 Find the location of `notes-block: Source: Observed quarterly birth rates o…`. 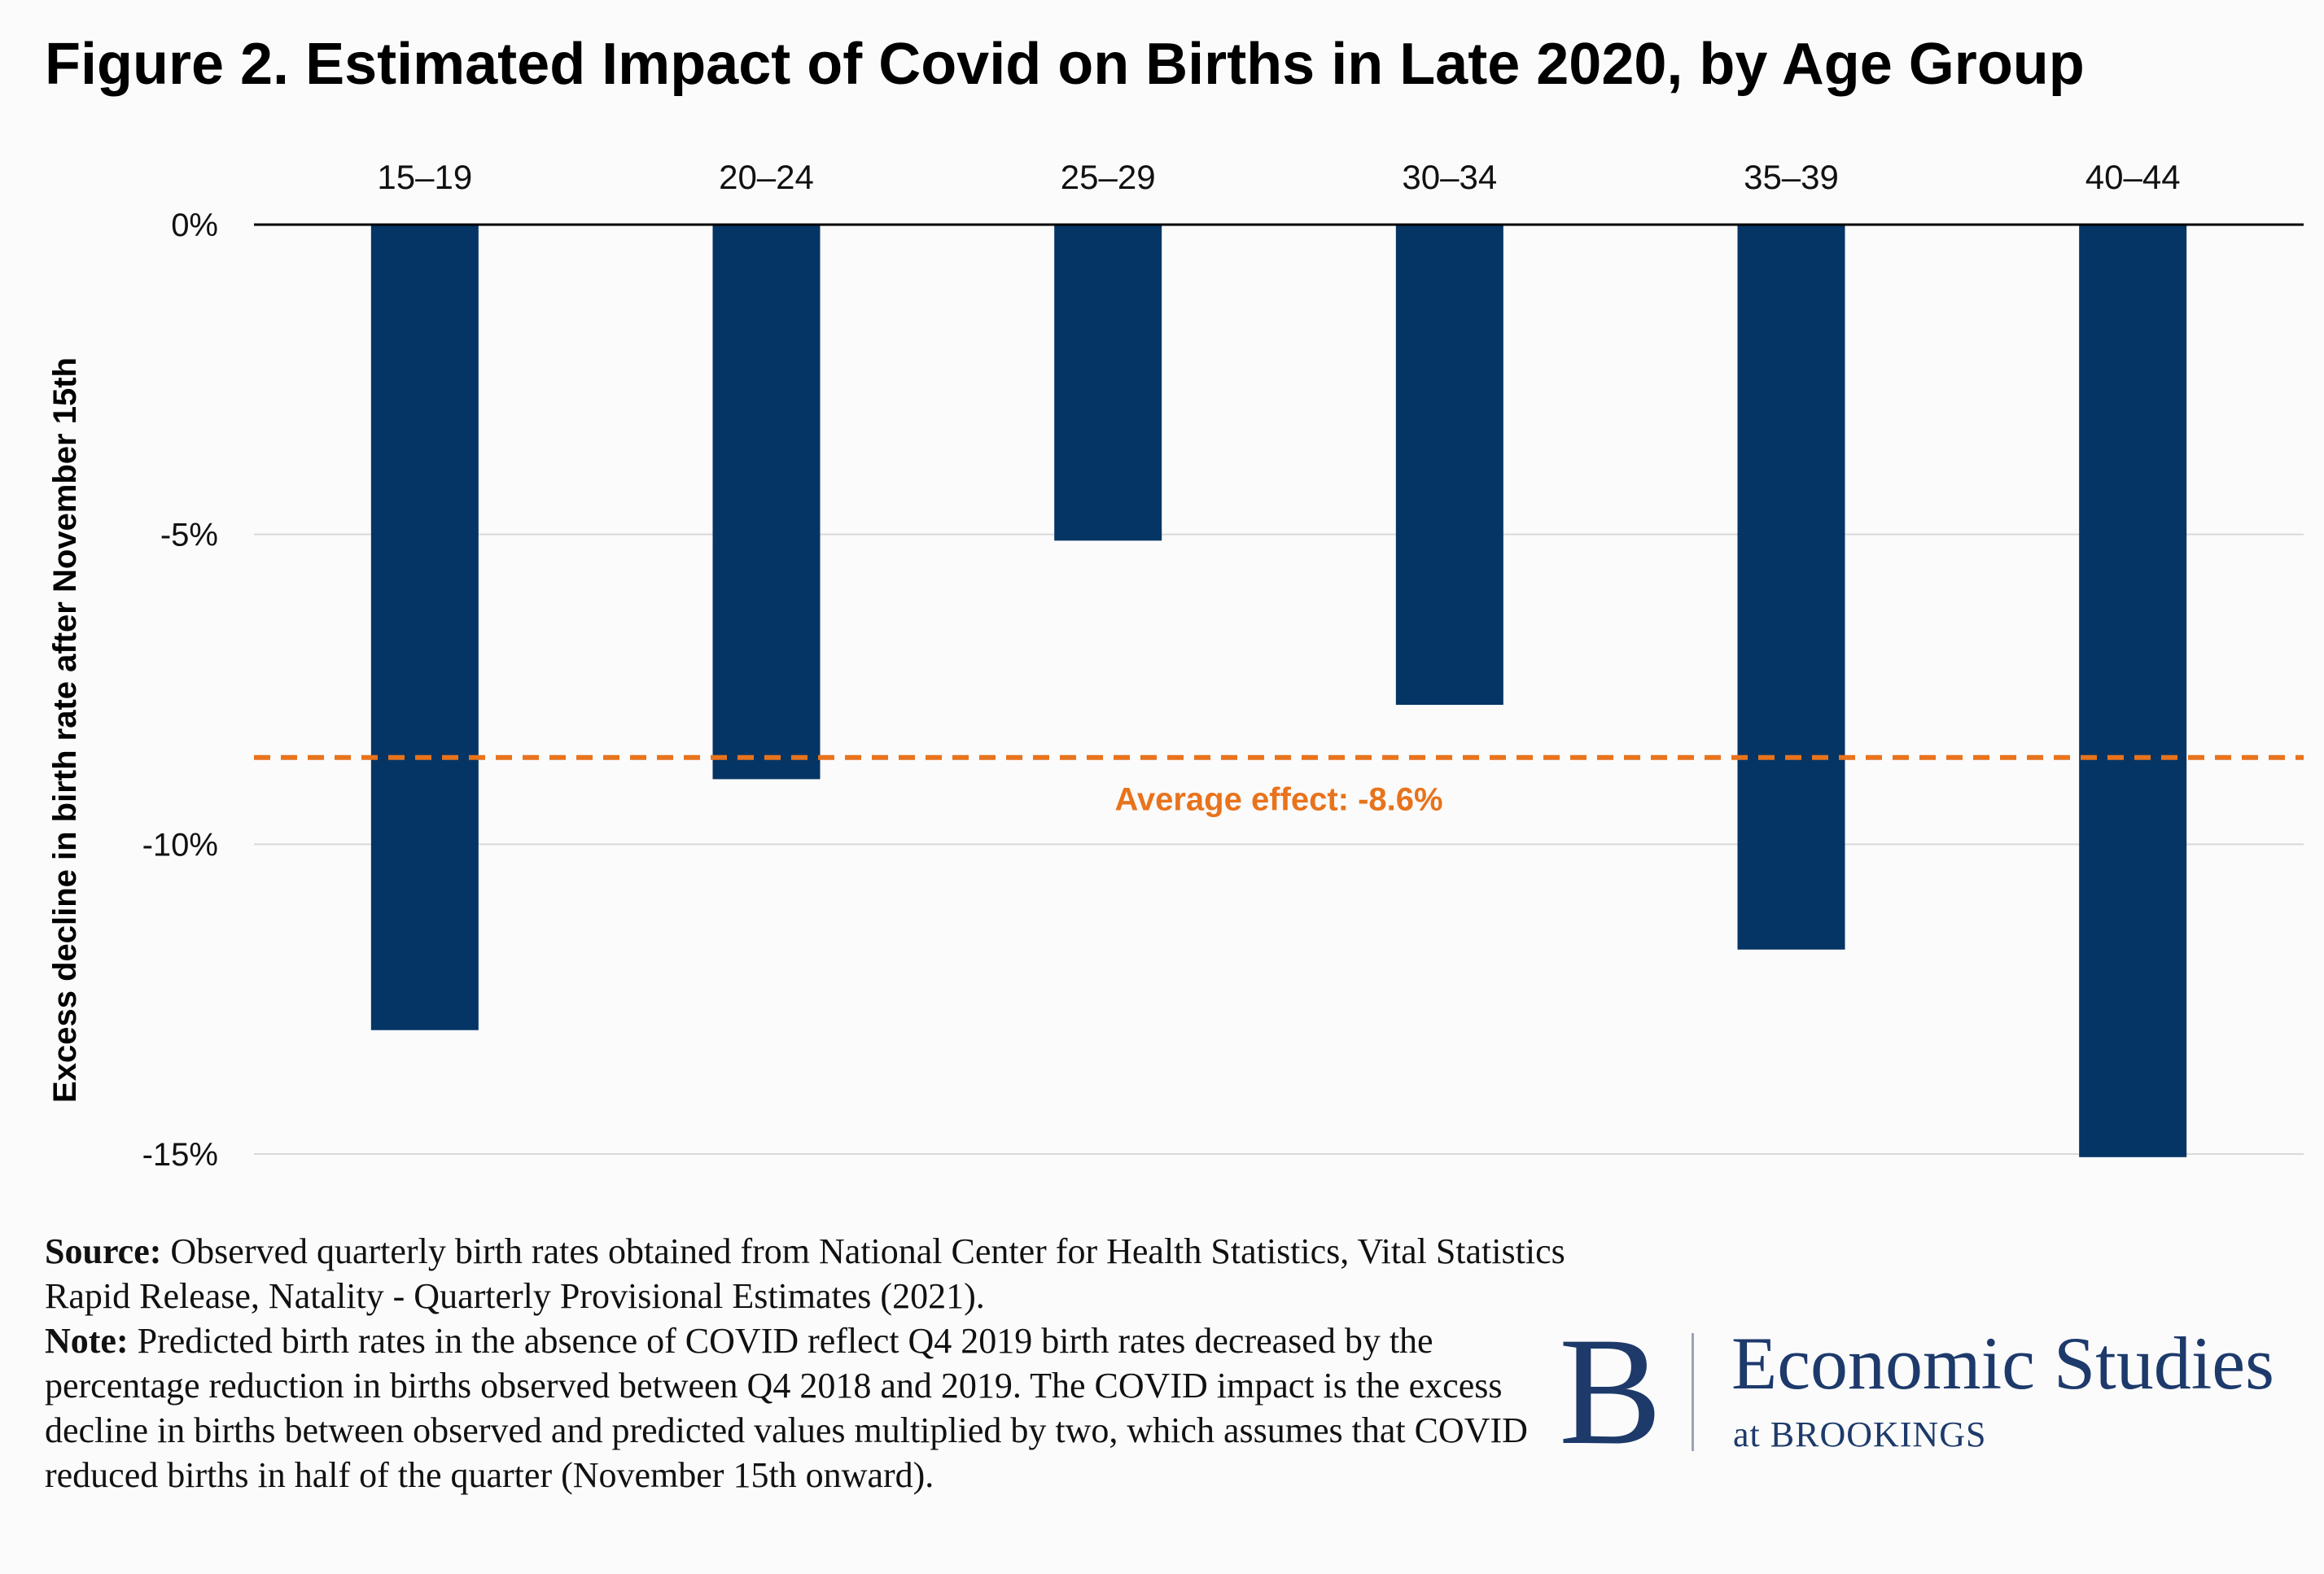

notes-block: Source: Observed quarterly birth rates o… is located at coordinates (818, 1363).